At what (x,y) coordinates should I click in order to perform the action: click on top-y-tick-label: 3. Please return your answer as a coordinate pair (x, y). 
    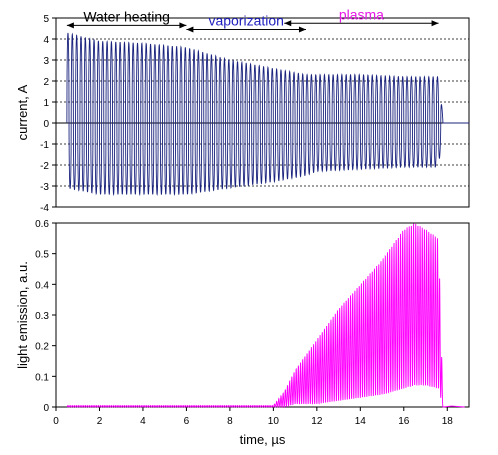
    Looking at the image, I should click on (46, 61).